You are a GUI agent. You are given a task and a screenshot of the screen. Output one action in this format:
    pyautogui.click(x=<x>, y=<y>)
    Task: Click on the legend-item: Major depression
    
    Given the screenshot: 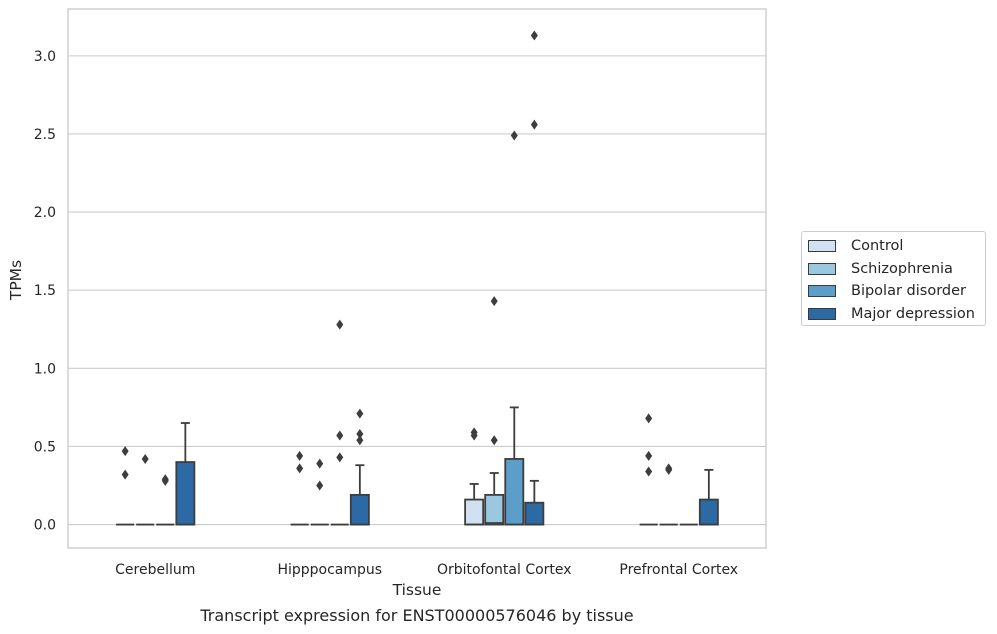 What is the action you would take?
    pyautogui.click(x=896, y=314)
    